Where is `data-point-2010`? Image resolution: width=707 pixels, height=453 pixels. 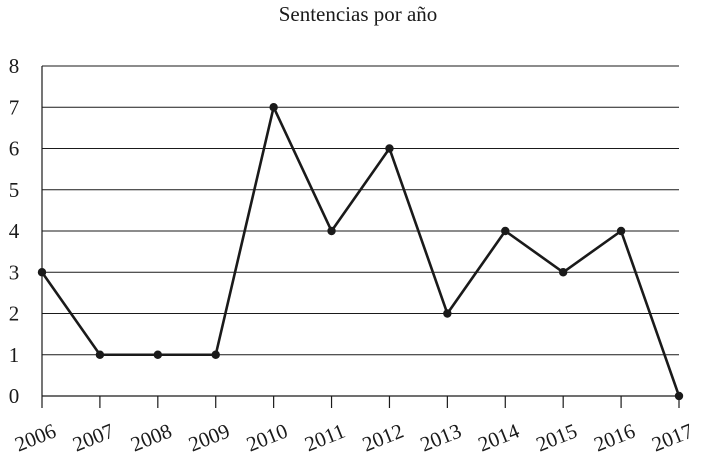
data-point-2010 is located at coordinates (273, 107).